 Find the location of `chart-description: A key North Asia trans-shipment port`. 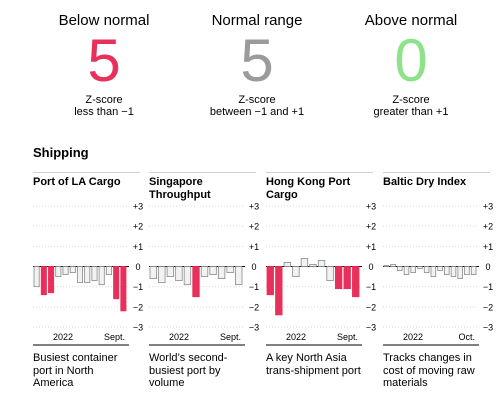

chart-description: A key North Asia trans-shipment port is located at coordinates (322, 364).